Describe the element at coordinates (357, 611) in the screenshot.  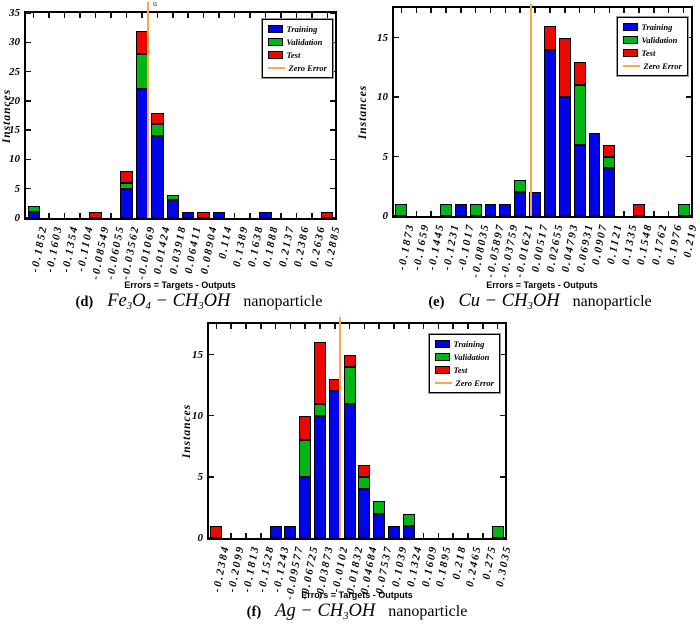
I see `caption: (f) Ag − CH3OH nanoparticle` at that location.